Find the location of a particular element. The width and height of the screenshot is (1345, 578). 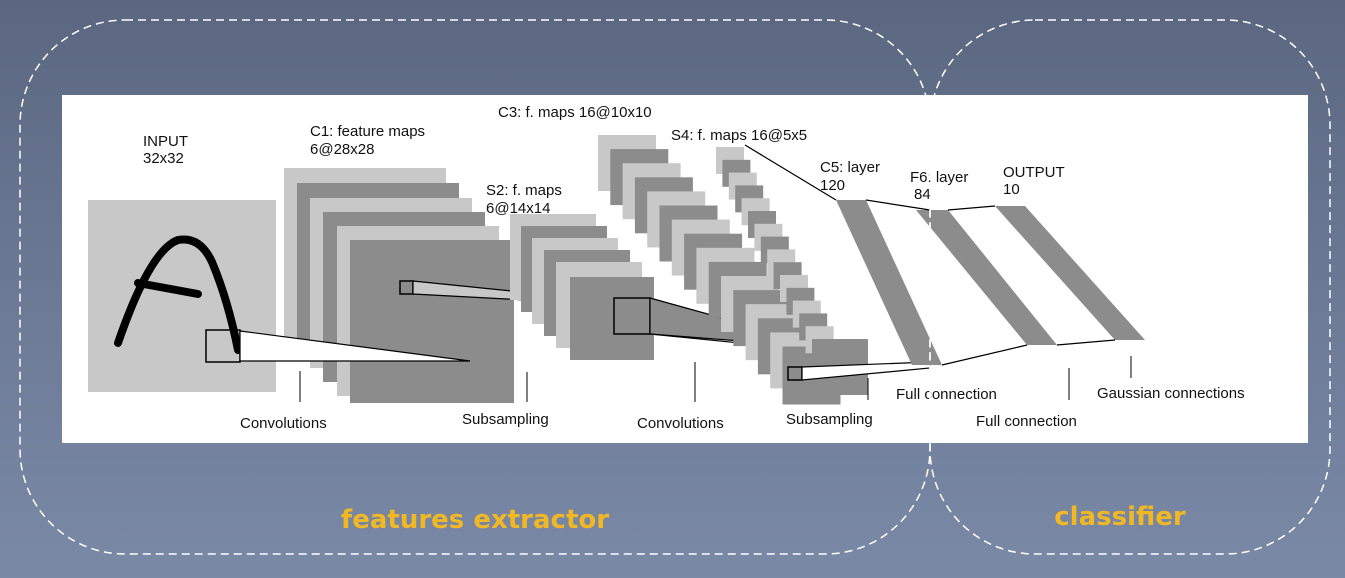

f6-title: F6: layer is located at coordinates (939, 177).